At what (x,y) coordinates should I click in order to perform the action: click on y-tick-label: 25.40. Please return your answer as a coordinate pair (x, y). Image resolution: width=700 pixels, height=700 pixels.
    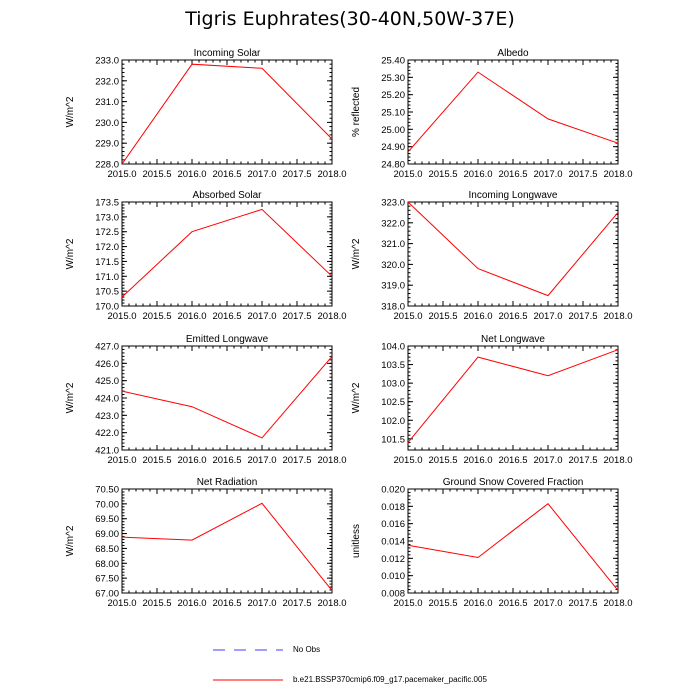
    Looking at the image, I should click on (393, 61).